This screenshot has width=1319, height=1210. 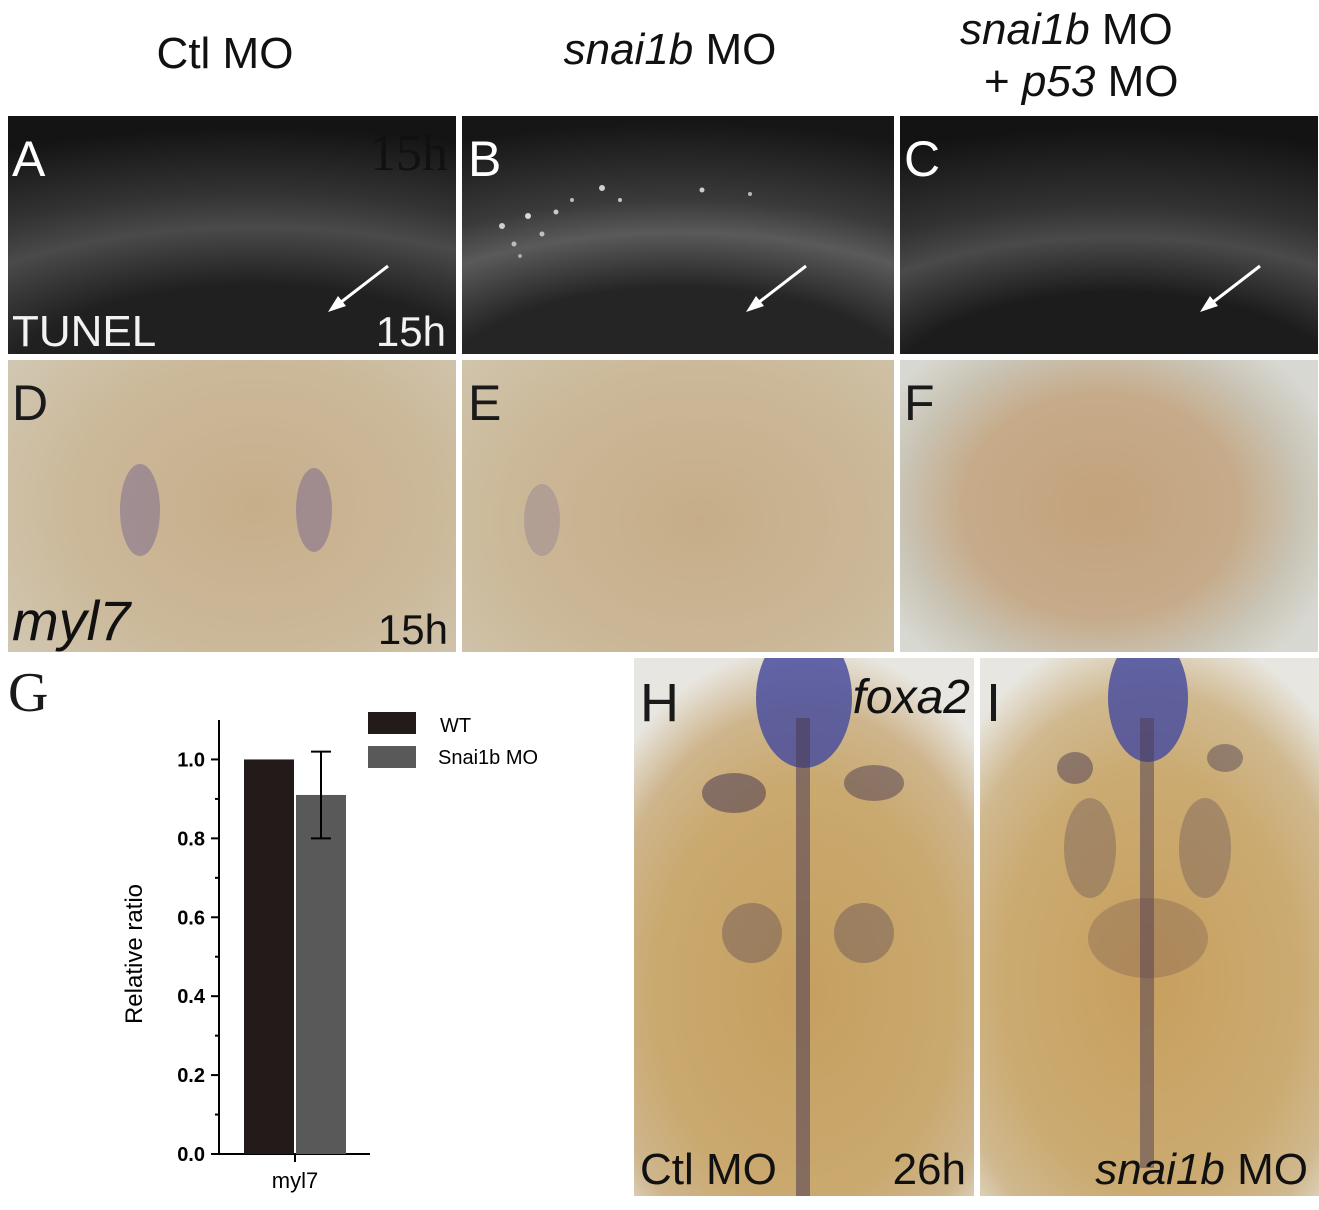 I want to click on apoptotic-cells, so click(x=625, y=221).